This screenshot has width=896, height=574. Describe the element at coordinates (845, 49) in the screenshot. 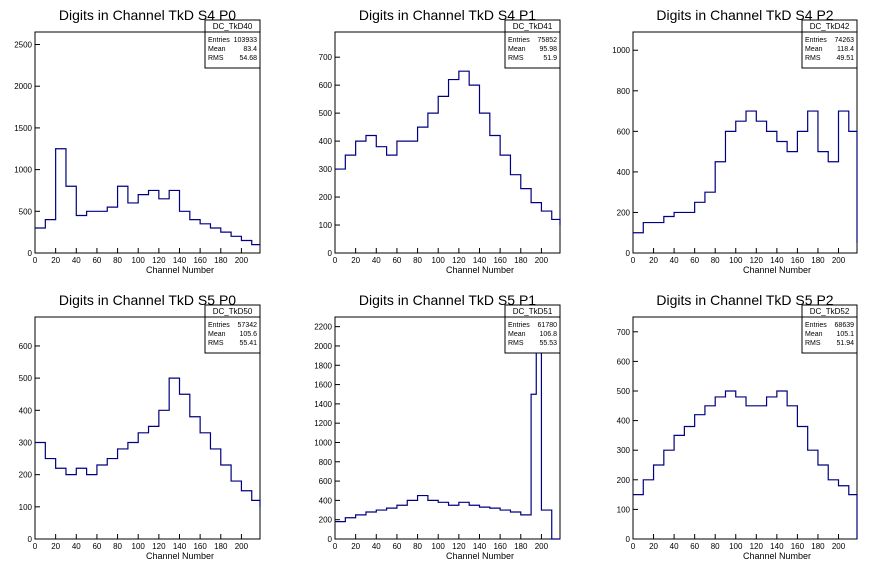

I see `stats-value: 118.4` at that location.